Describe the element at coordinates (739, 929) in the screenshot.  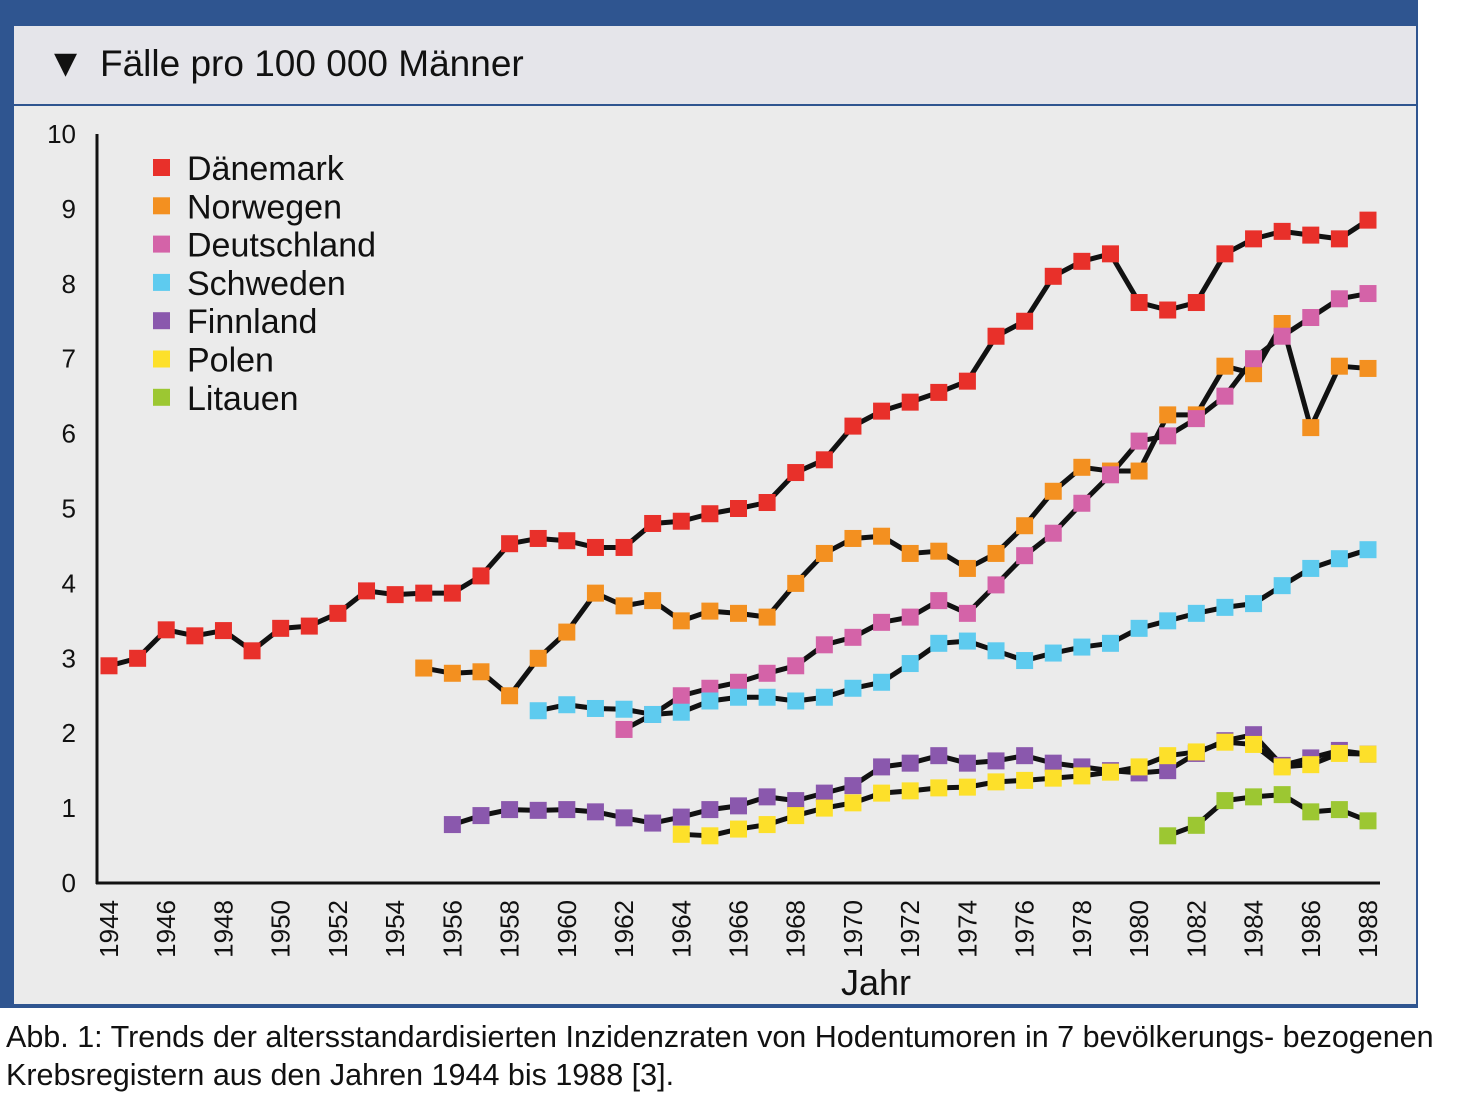
I see `x-tick-label: 1966` at that location.